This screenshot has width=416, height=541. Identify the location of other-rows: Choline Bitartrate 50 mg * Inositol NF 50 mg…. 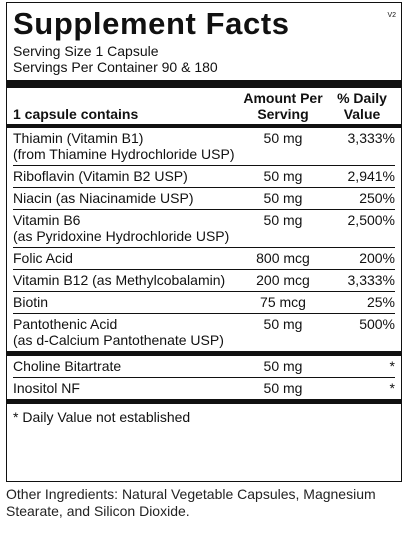
(204, 377).